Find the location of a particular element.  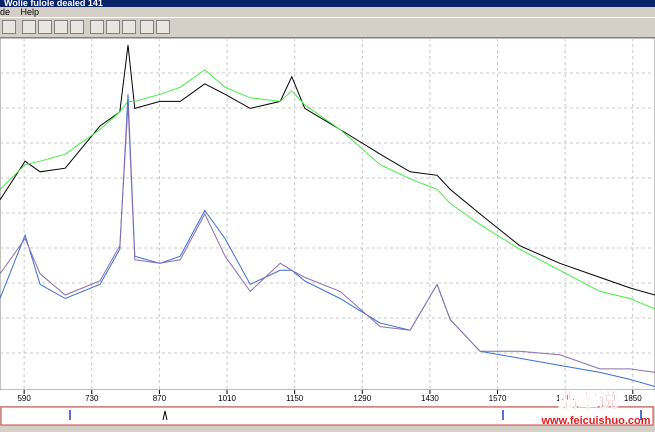

x-tick-label: 1850 is located at coordinates (633, 398).